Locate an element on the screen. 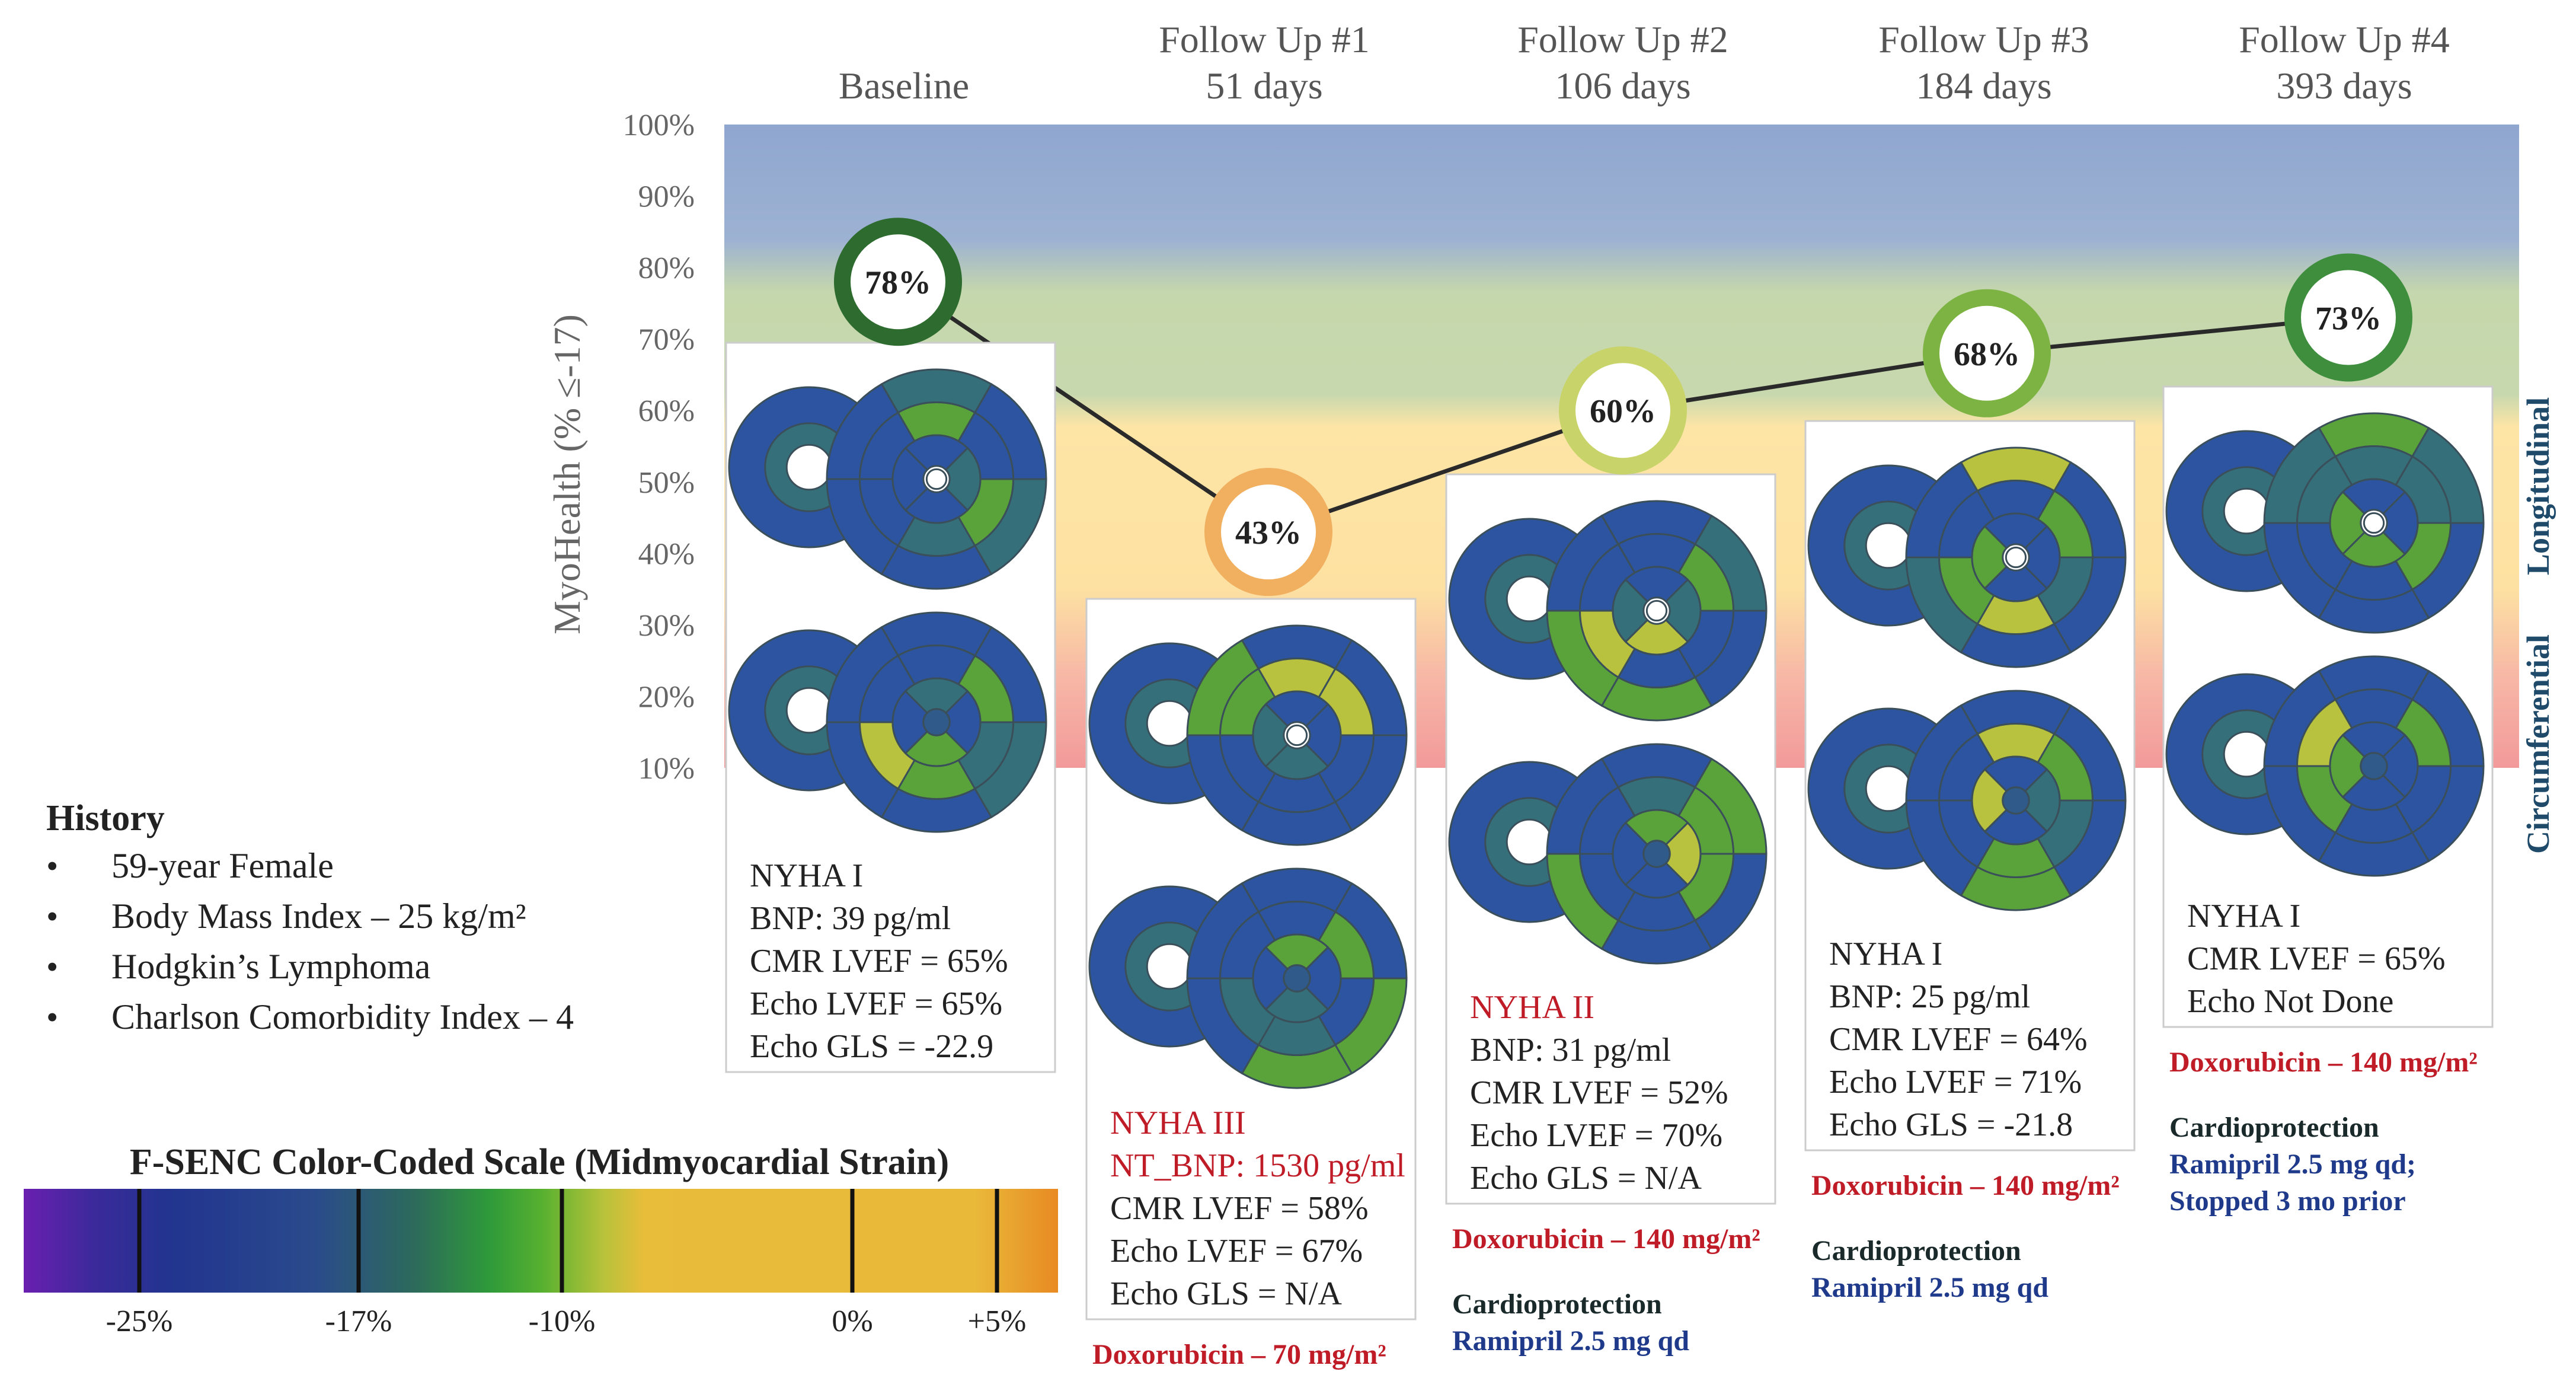  y-tick-label: 90% is located at coordinates (666, 197).